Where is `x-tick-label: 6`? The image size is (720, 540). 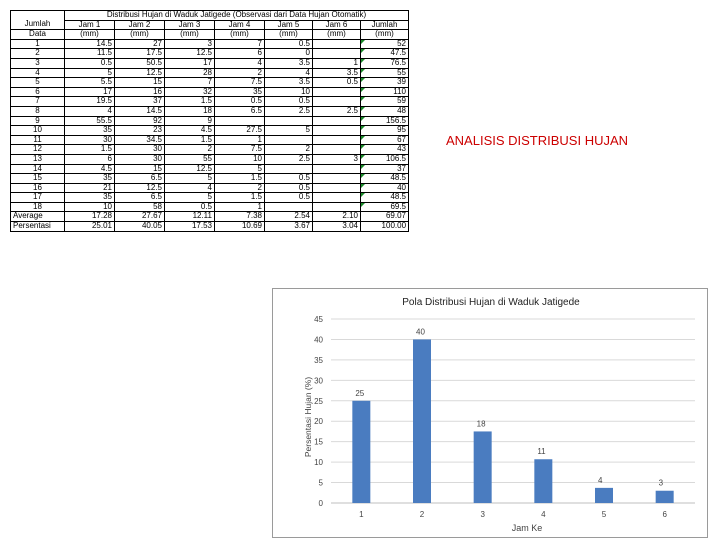 x-tick-label: 6 is located at coordinates (664, 514).